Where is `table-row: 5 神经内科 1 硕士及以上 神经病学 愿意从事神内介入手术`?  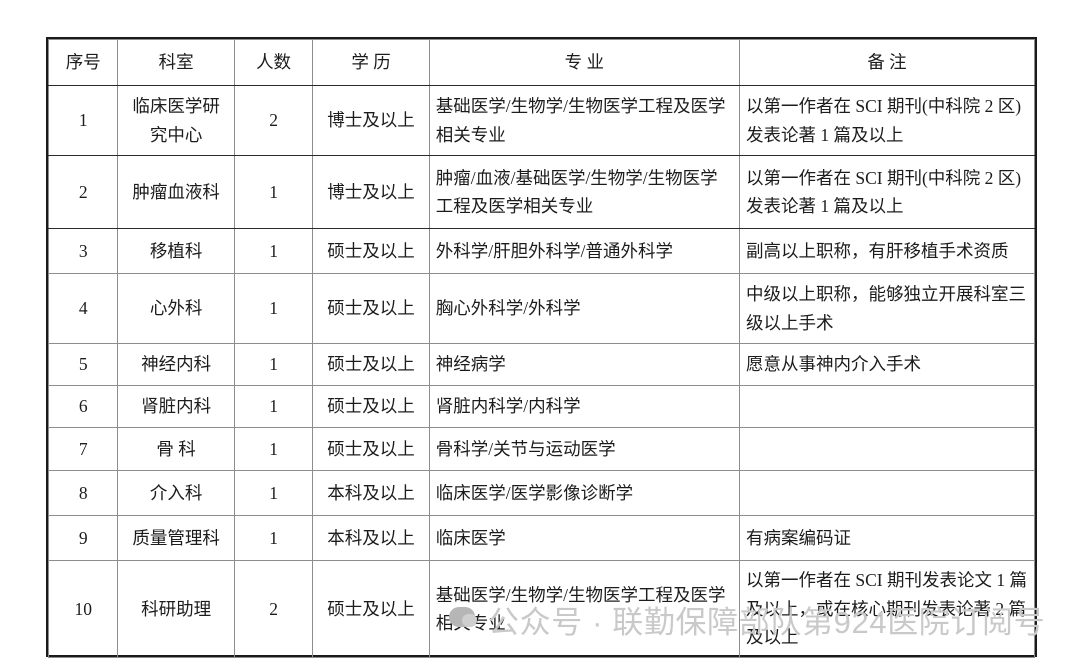 table-row: 5 神经内科 1 硕士及以上 神经病学 愿意从事神内介入手术 is located at coordinates (541, 364).